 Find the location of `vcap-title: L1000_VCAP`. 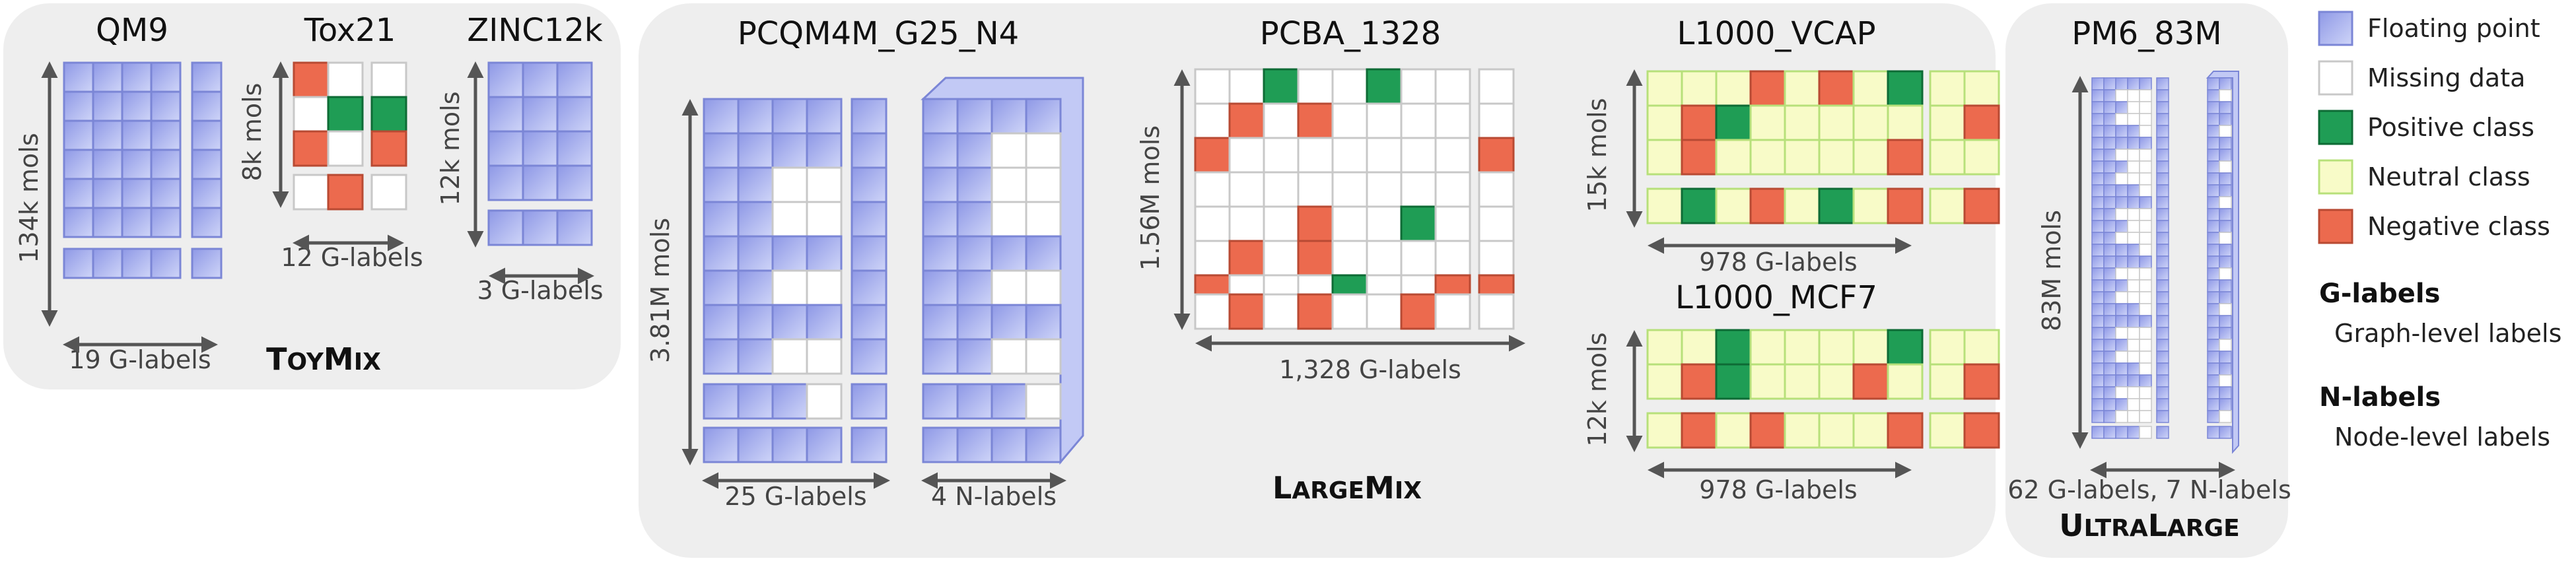

vcap-title: L1000_VCAP is located at coordinates (1776, 33).